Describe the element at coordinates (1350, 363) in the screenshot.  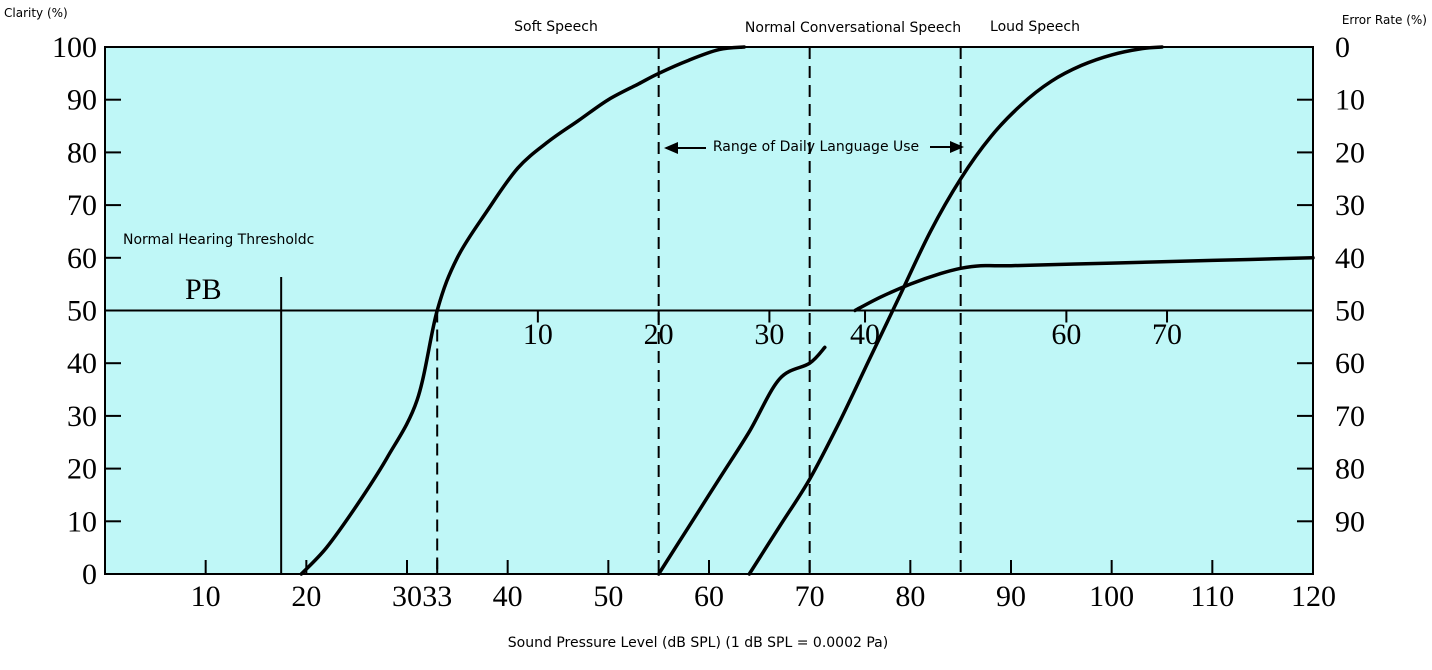
I see `y-right-tick-label: 60` at that location.